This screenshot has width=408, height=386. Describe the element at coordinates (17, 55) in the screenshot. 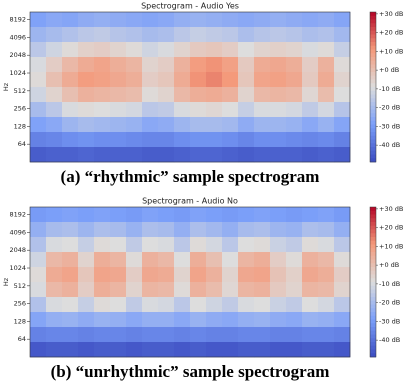

I see `y-tick-label: 2048` at that location.